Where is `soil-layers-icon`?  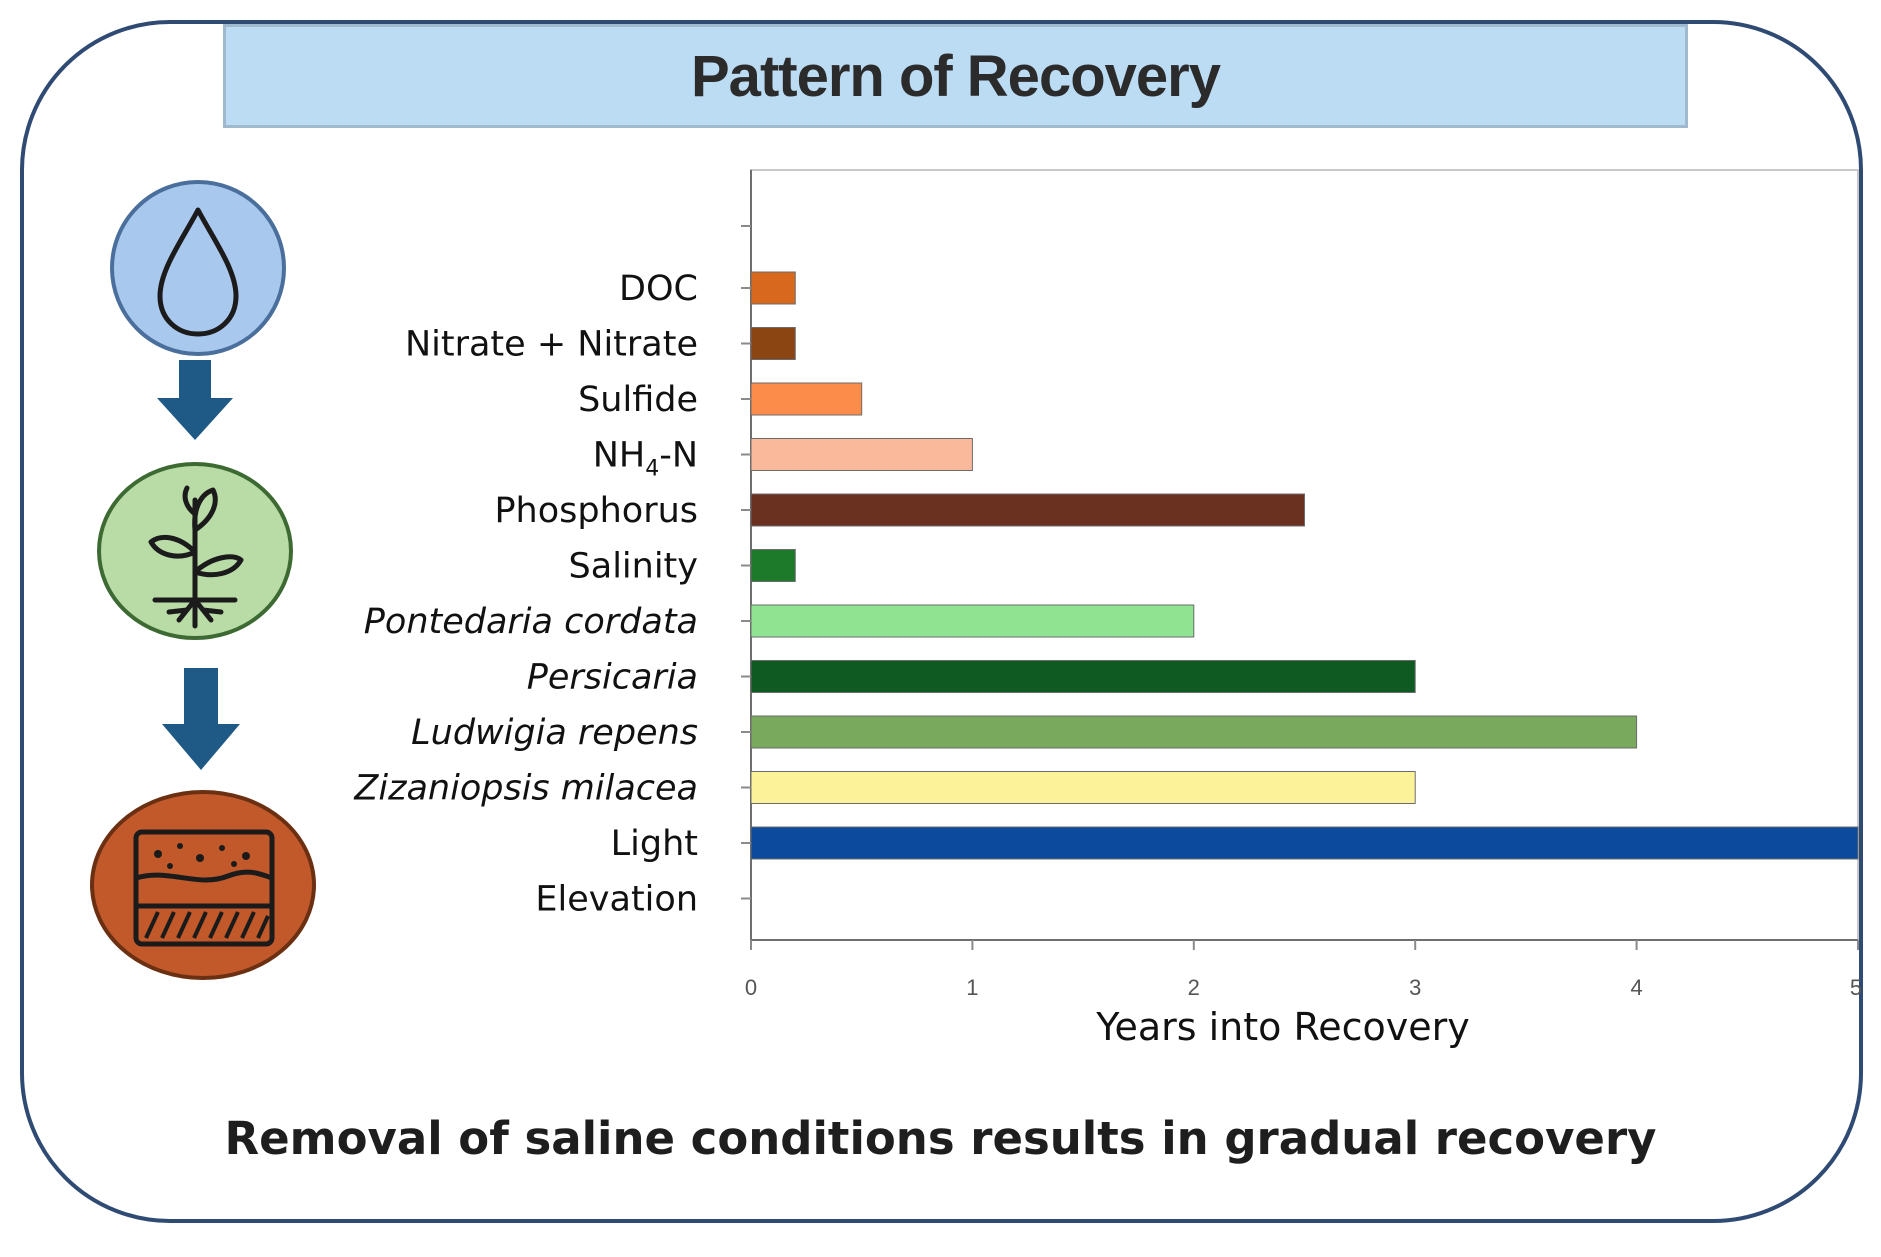
soil-layers-icon is located at coordinates (203, 885).